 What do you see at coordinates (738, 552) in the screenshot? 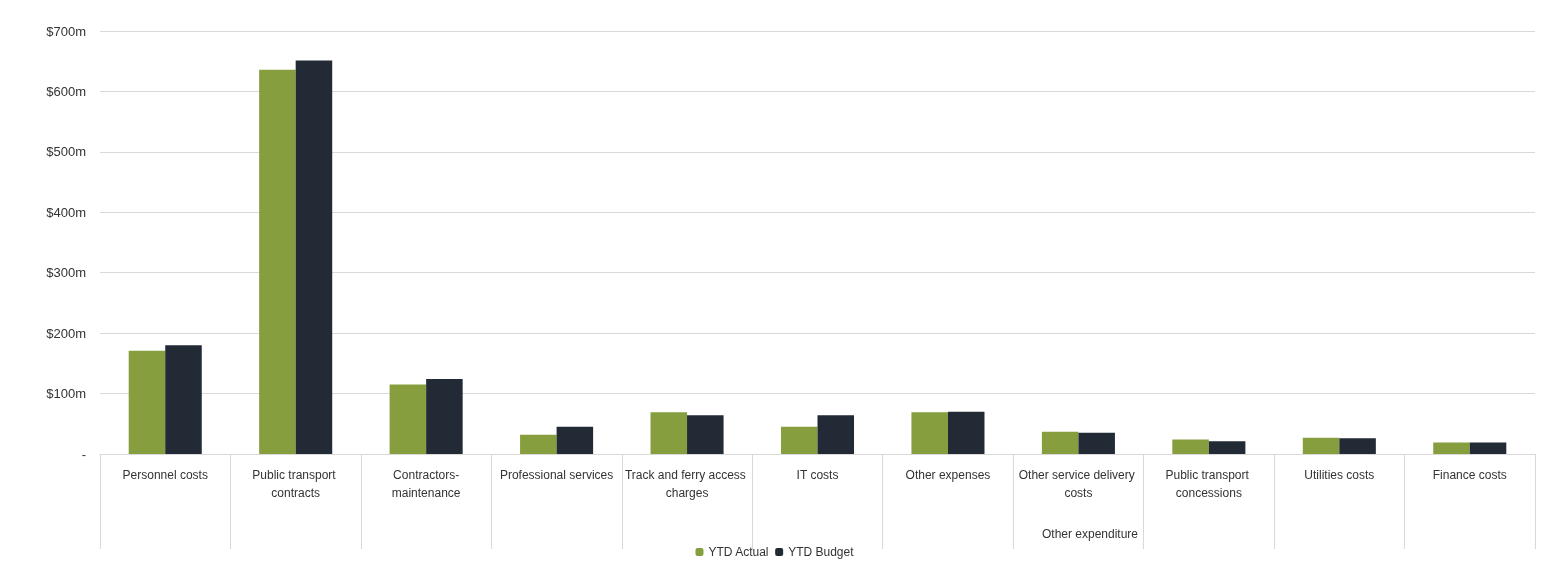
I see `legend-label: YTD Actual` at bounding box center [738, 552].